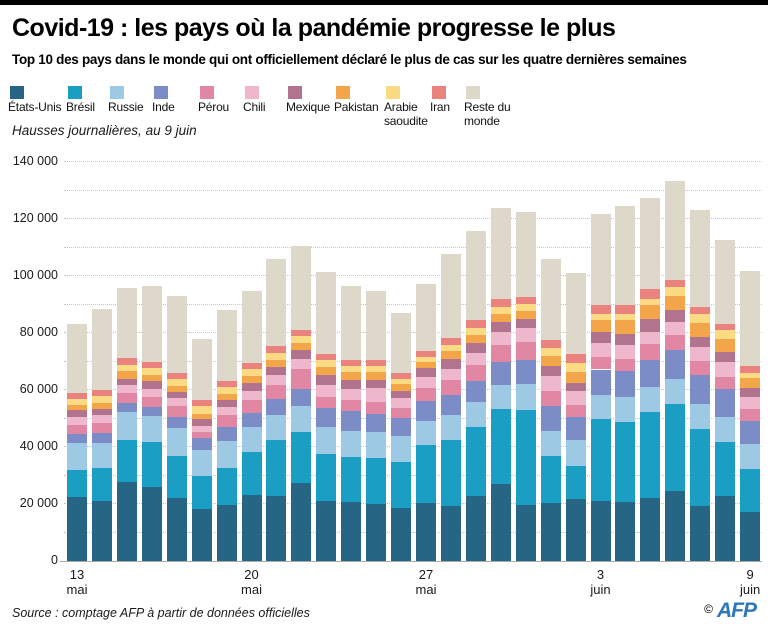 The height and width of the screenshot is (629, 768). I want to click on segment-chili-27-mai, so click(426, 383).